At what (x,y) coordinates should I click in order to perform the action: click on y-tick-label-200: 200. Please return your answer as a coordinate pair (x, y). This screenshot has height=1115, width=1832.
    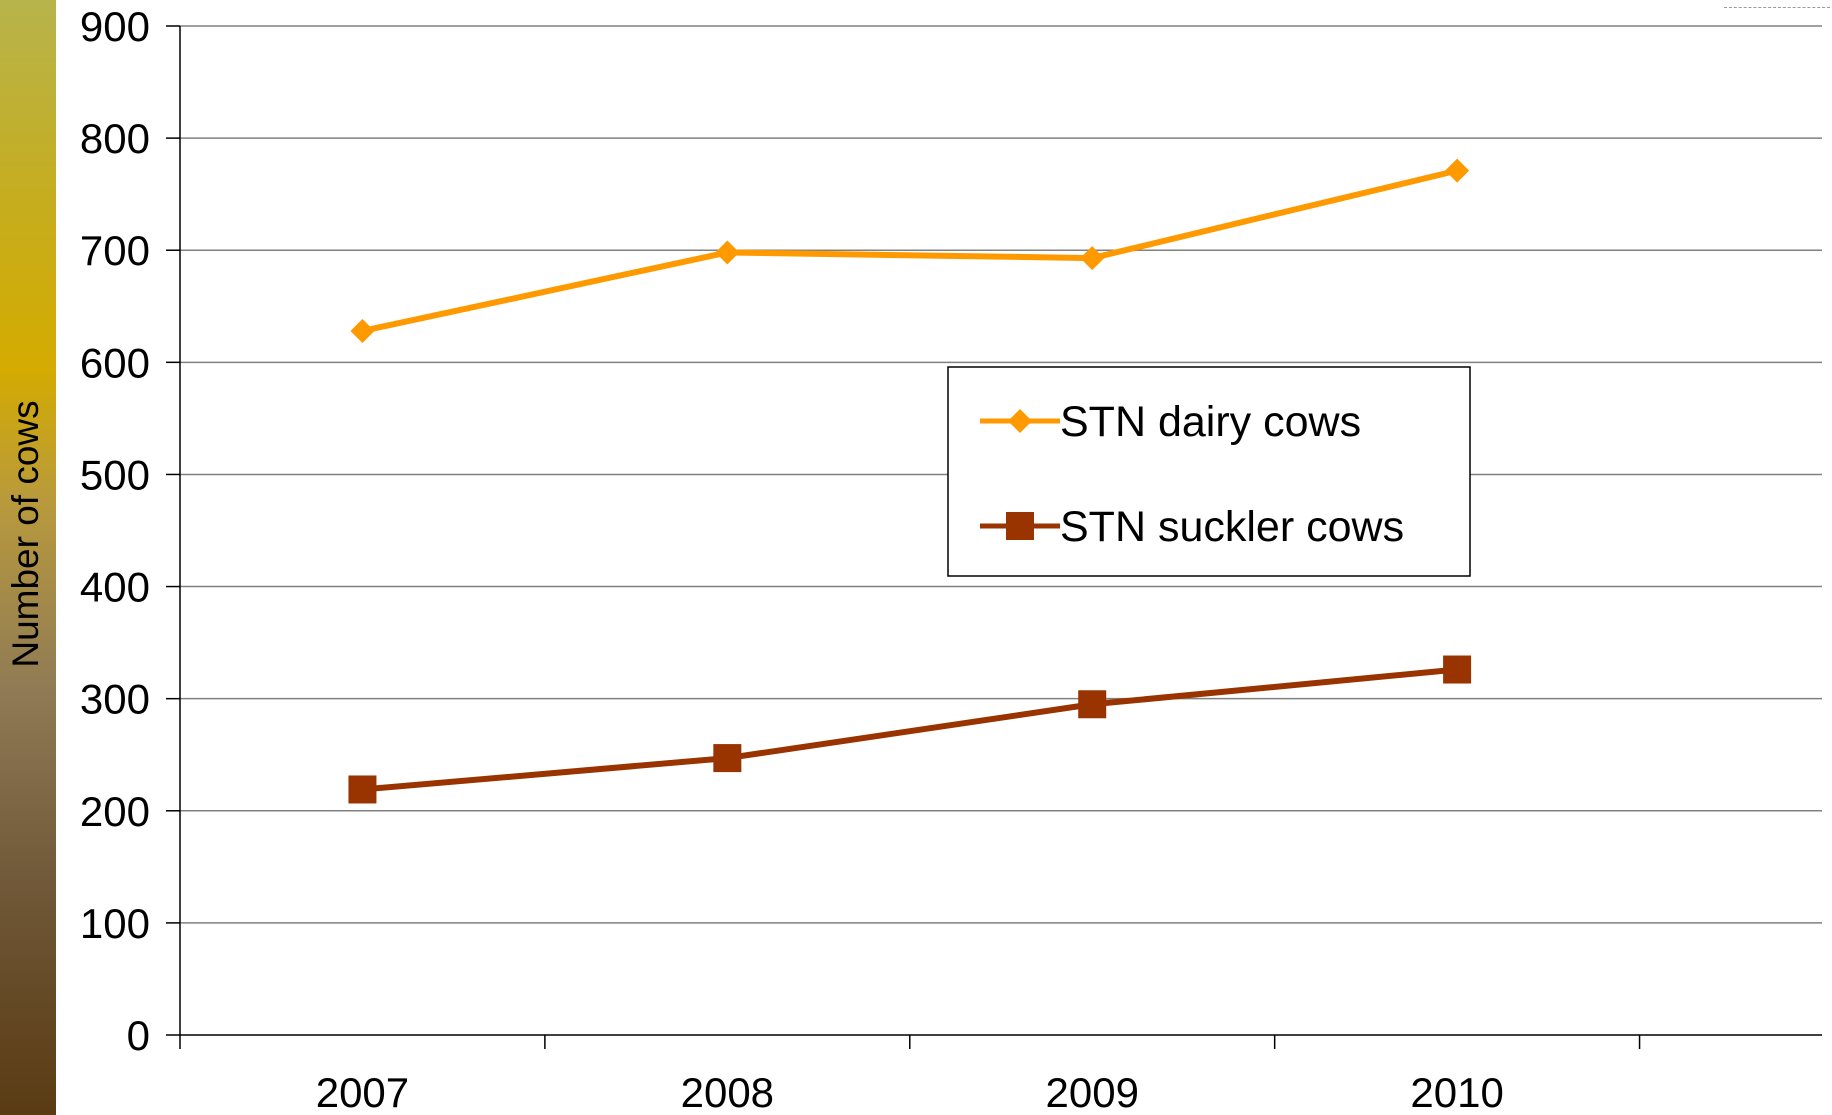
    Looking at the image, I should click on (115, 811).